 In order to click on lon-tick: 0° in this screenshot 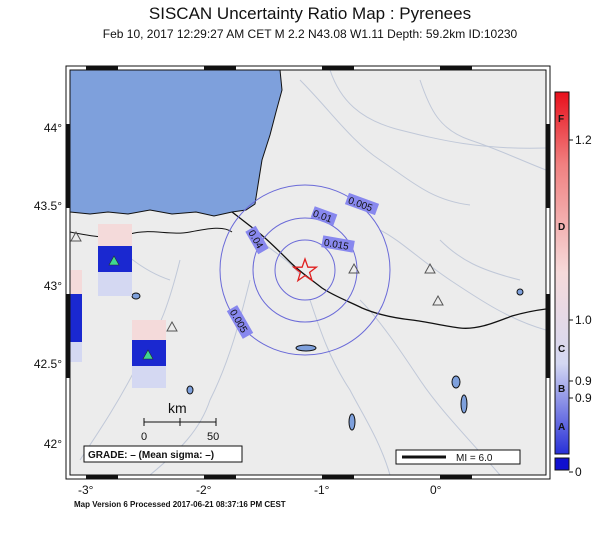, I will do `click(436, 490)`.